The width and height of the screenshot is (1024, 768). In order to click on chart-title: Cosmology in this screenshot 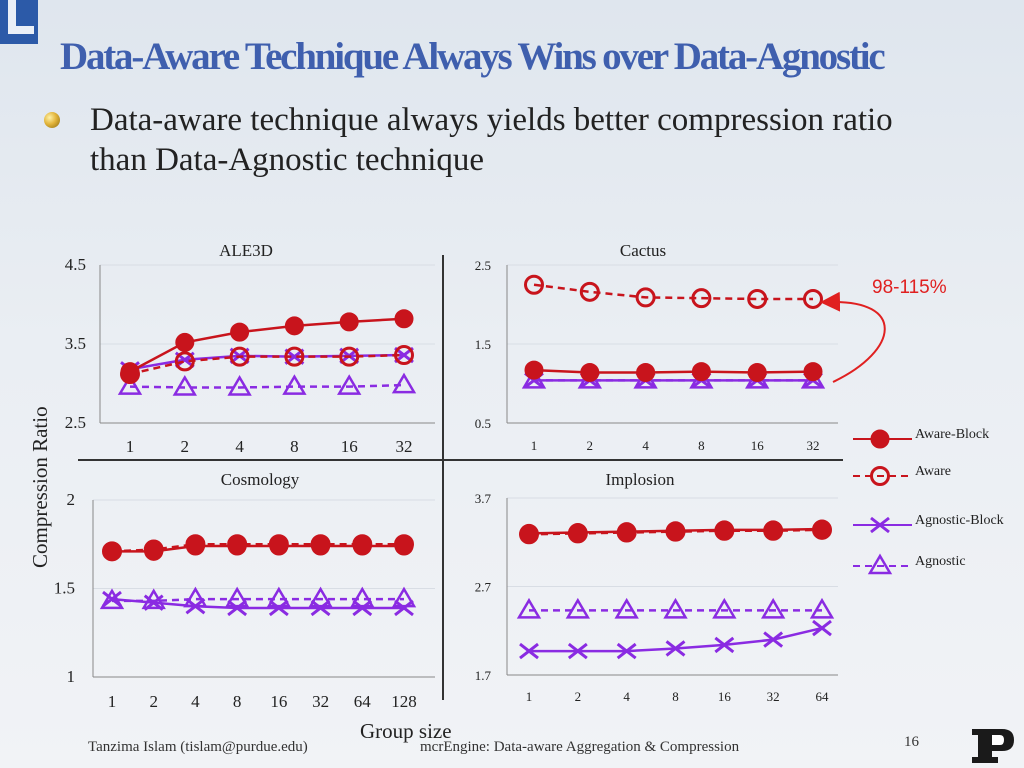, I will do `click(260, 479)`.